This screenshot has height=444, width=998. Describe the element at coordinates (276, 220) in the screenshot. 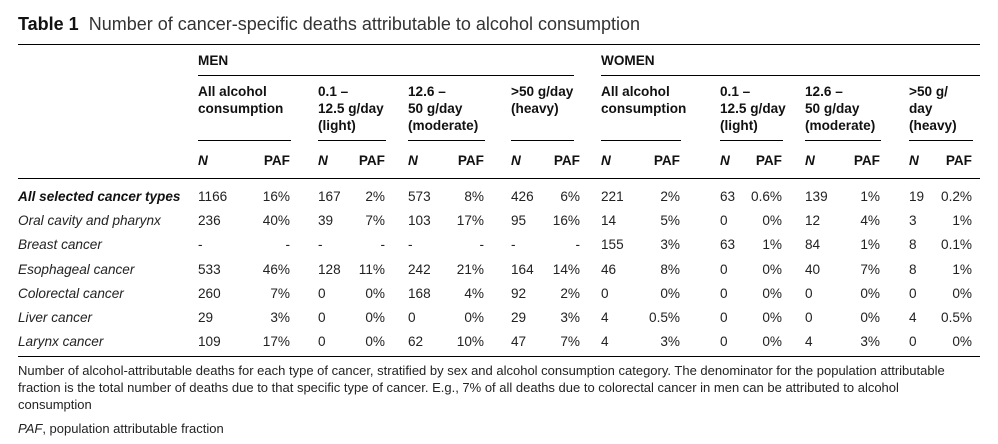

I see `cell-paf: 40%` at that location.